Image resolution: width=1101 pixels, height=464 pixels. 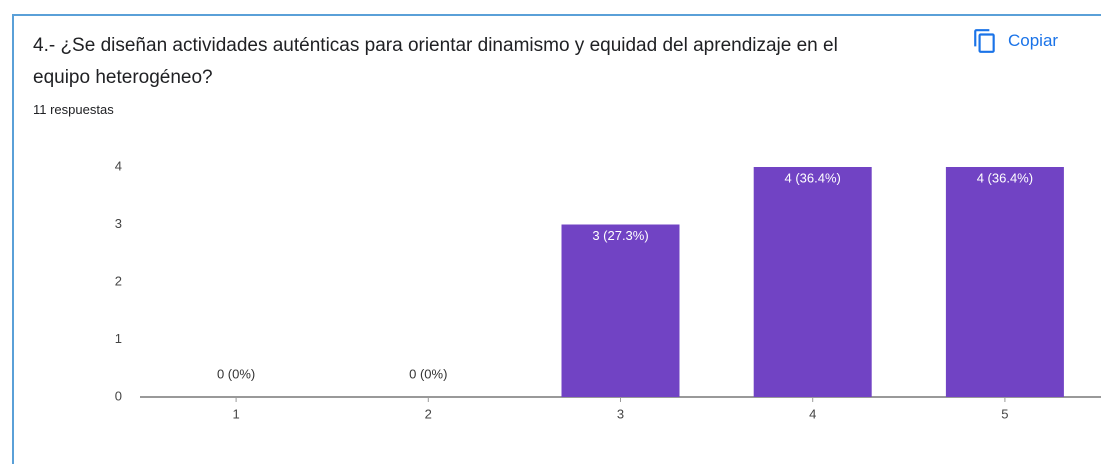 What do you see at coordinates (1004, 413) in the screenshot?
I see `x-tick-label: 5` at bounding box center [1004, 413].